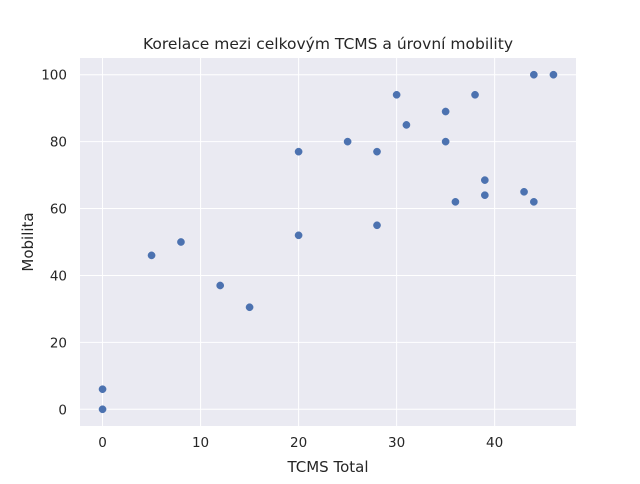 The width and height of the screenshot is (640, 484). I want to click on y-tick-label: 0, so click(62, 410).